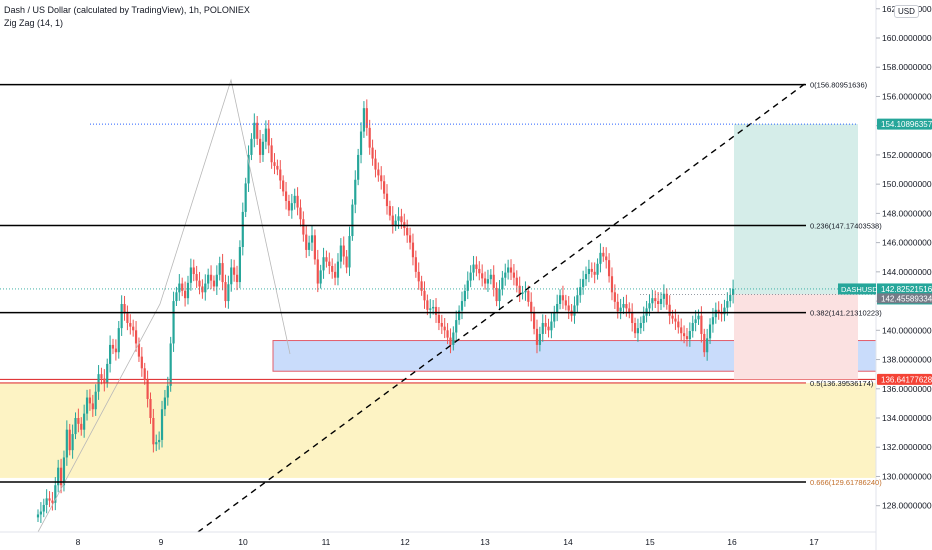 Image resolution: width=932 pixels, height=550 pixels. I want to click on y-tick-label: 160.00000000, so click(907, 38).